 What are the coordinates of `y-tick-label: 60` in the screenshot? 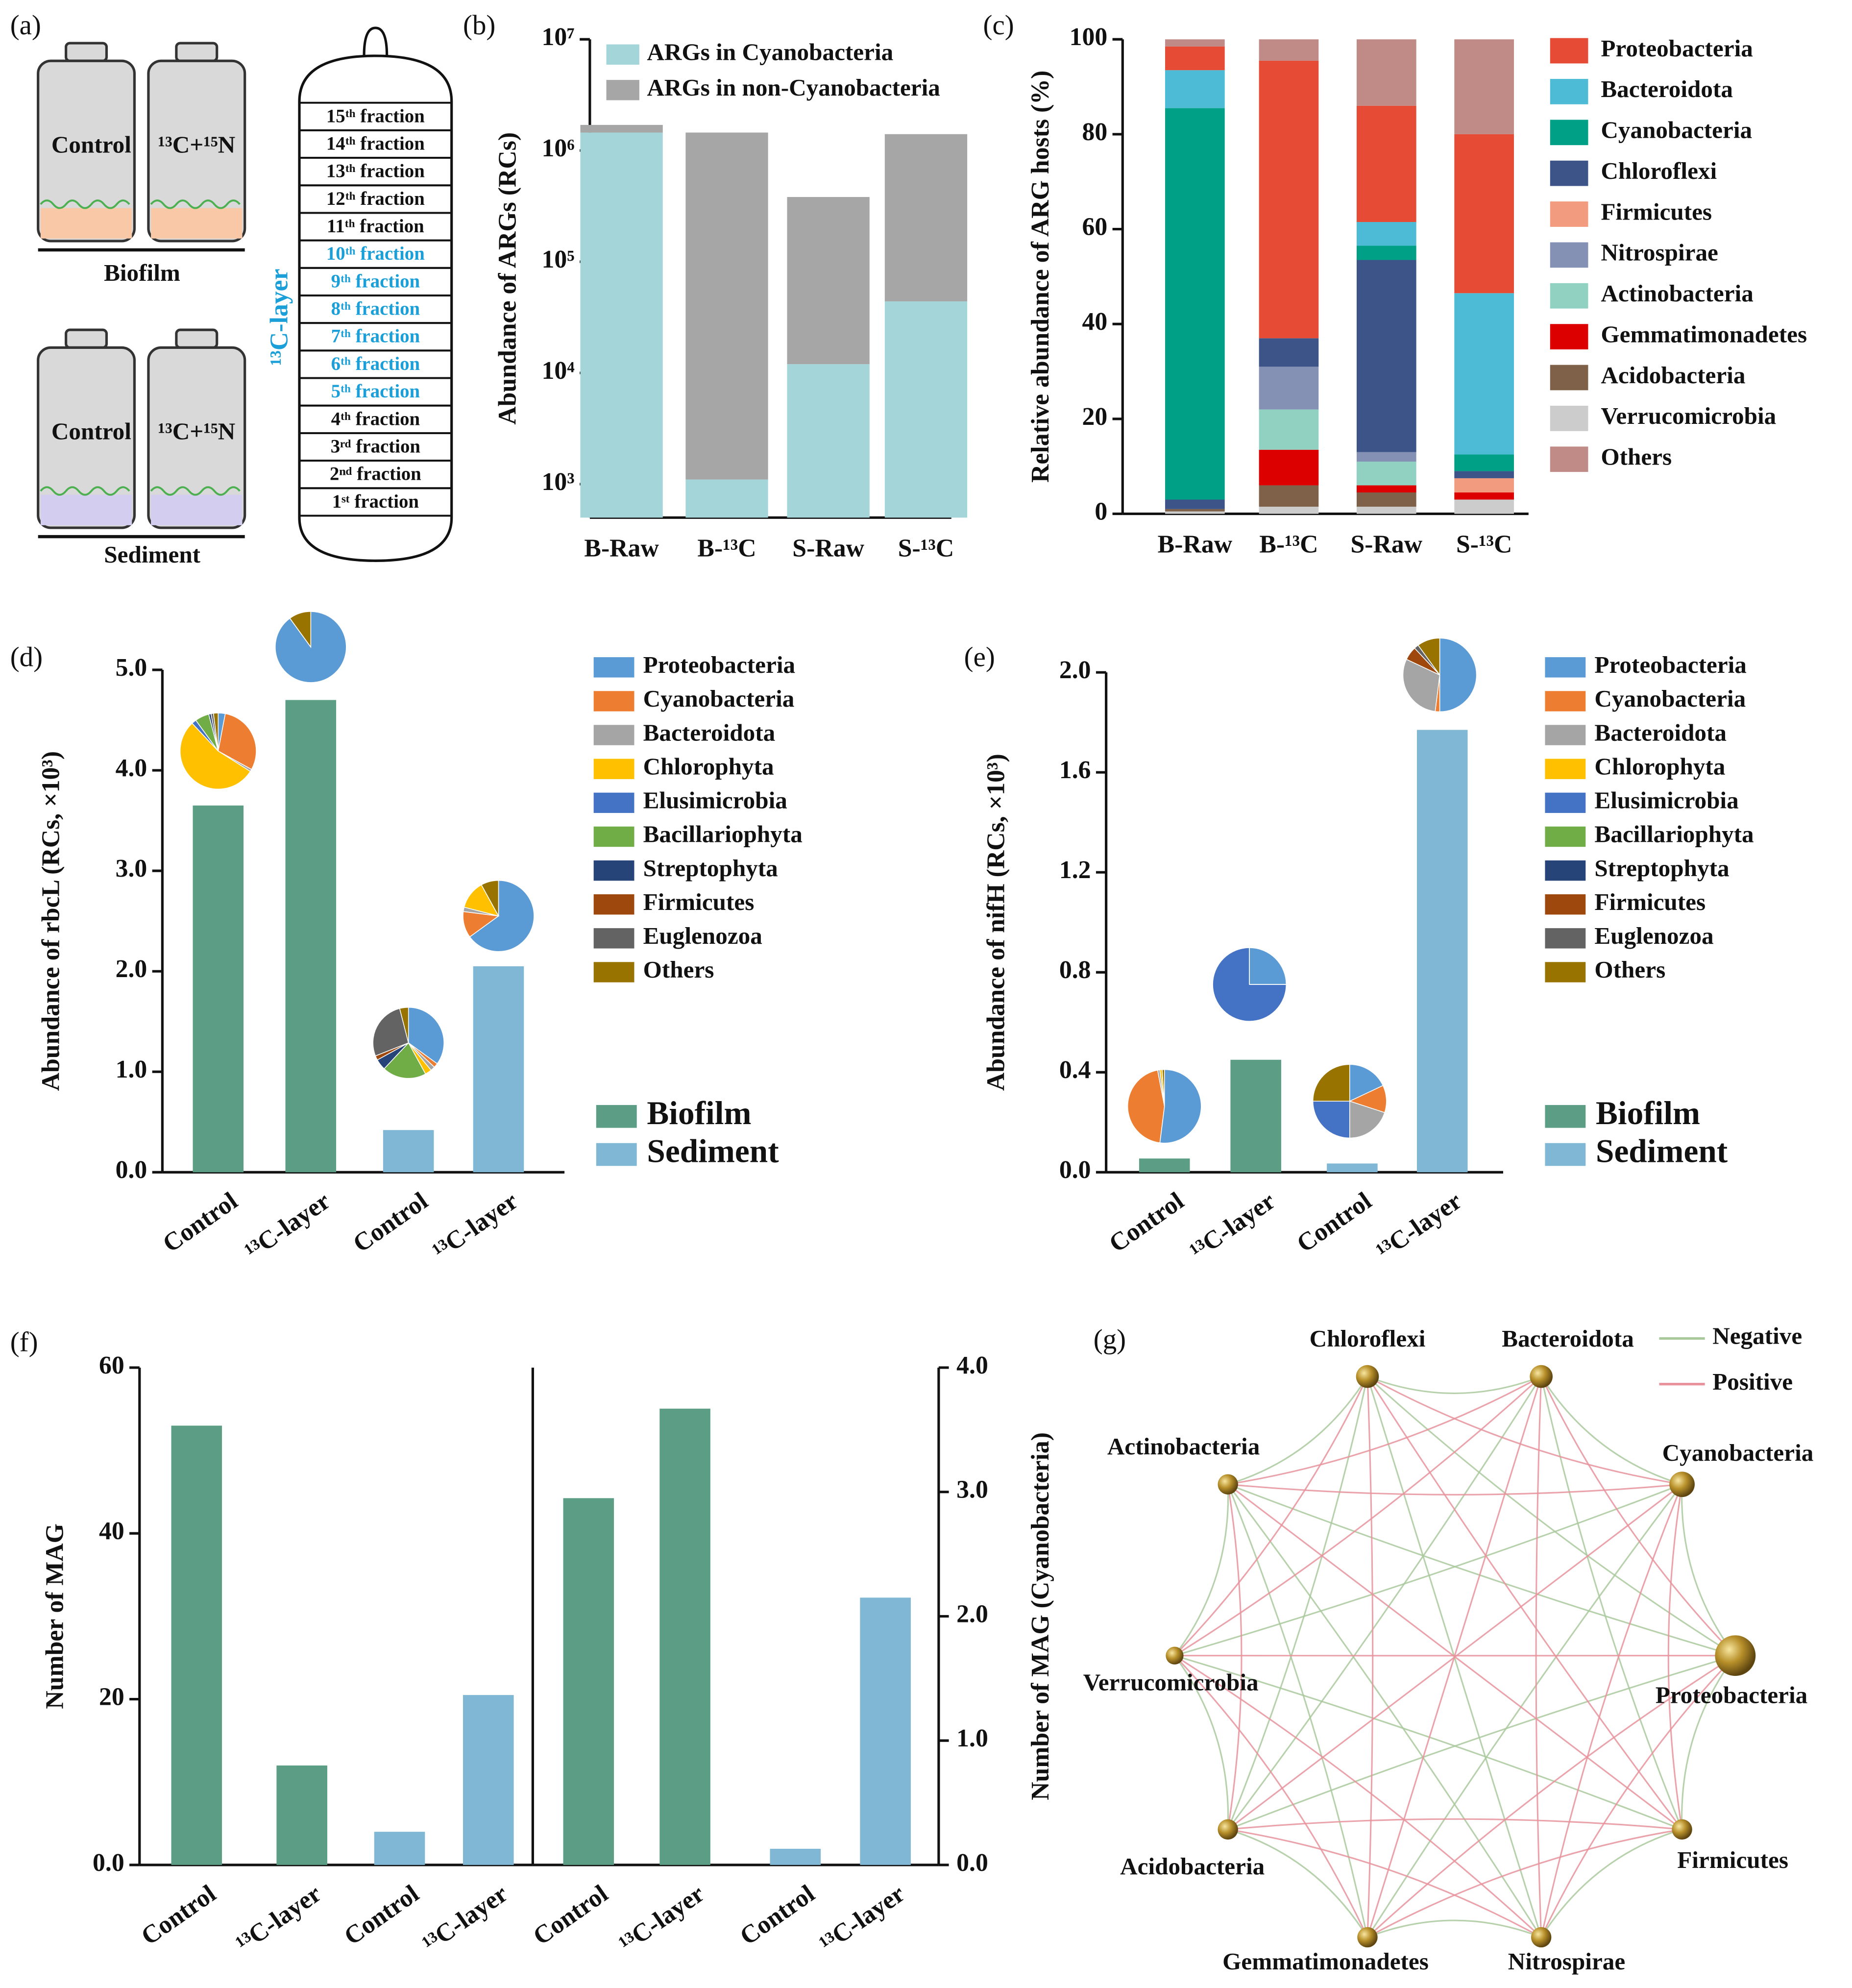 It's located at (112, 1365).